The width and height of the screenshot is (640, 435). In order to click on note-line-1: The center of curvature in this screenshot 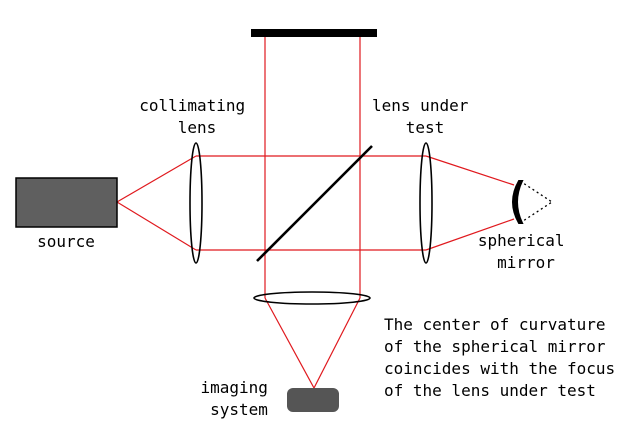, I will do `click(495, 324)`.